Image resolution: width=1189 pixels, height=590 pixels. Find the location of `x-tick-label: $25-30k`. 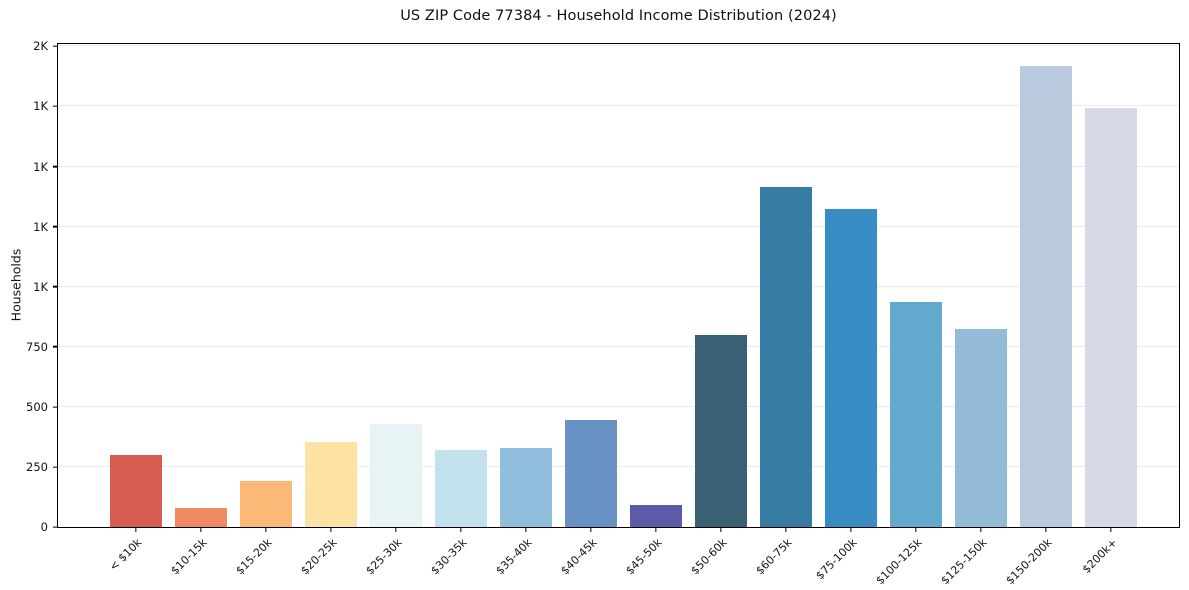

x-tick-label: $25-30k is located at coordinates (384, 557).